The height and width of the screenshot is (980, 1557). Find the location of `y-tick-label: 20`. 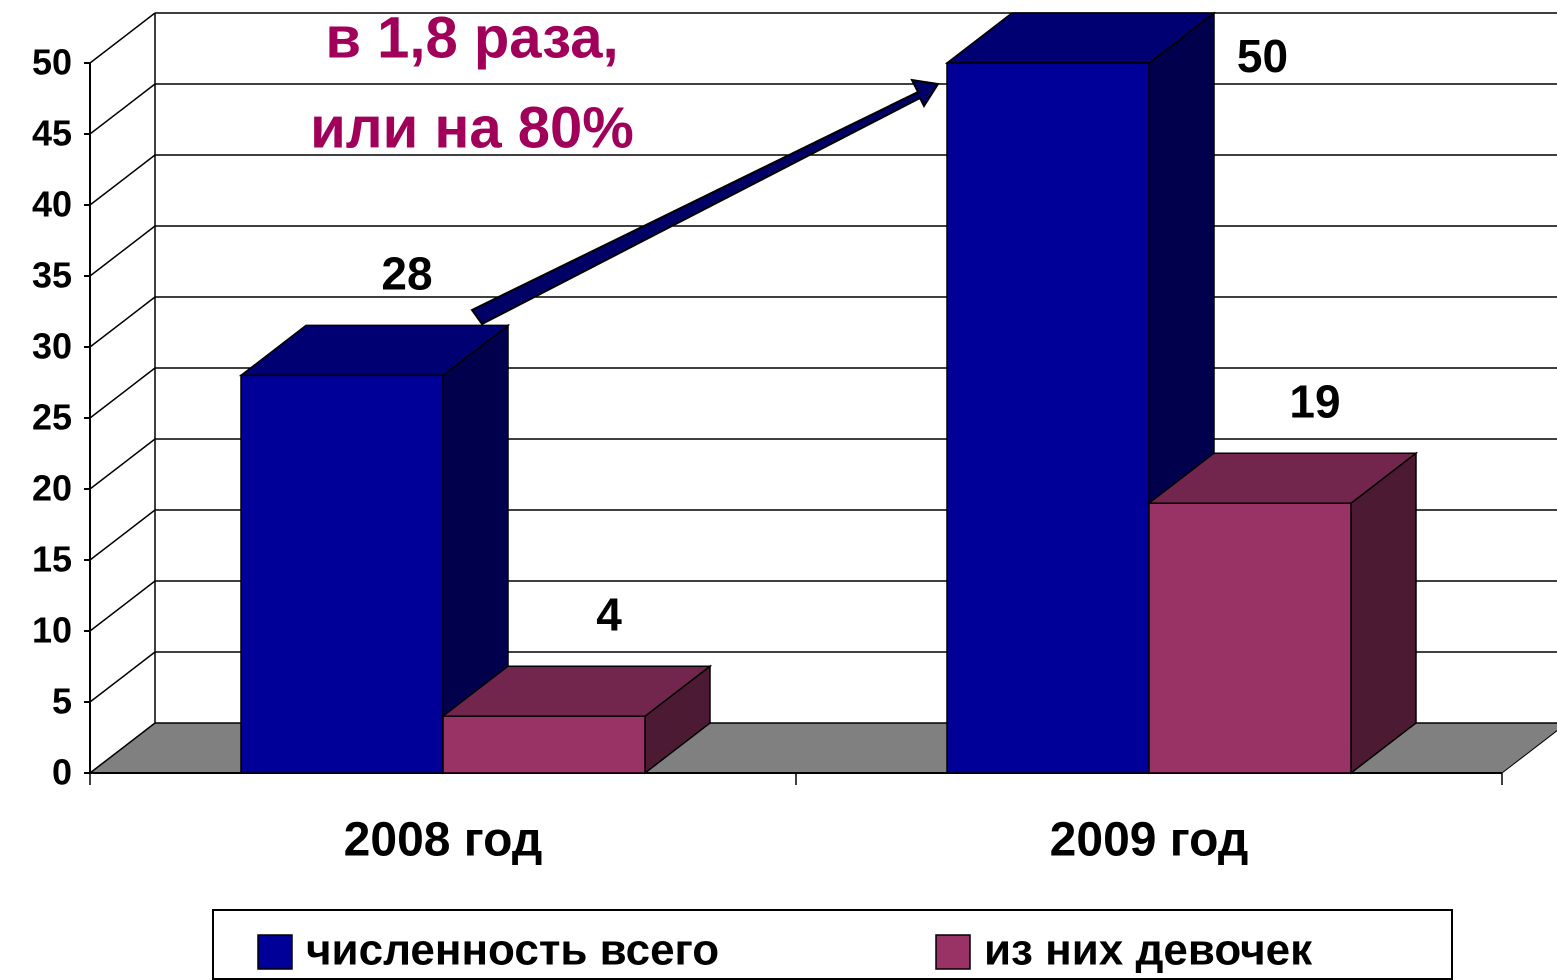

y-tick-label: 20 is located at coordinates (52, 488).